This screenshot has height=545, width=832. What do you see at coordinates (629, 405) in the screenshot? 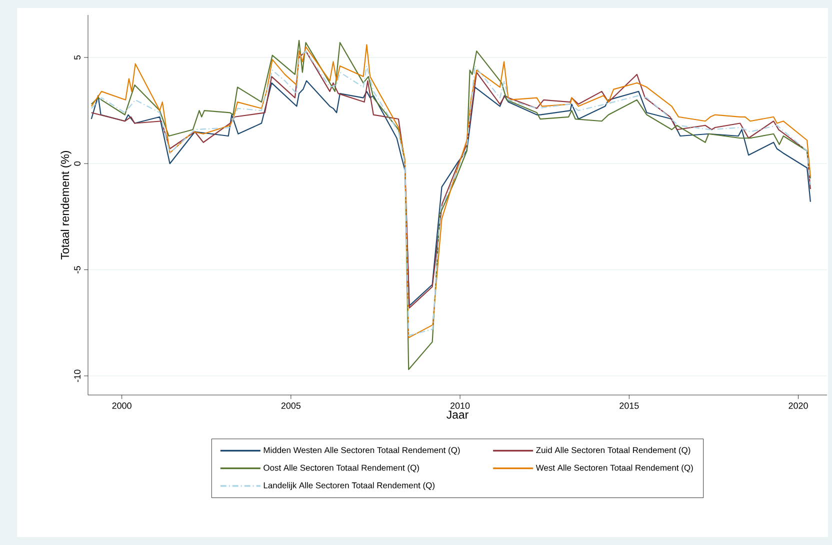
I see `x-tick-label: 2015` at bounding box center [629, 405].